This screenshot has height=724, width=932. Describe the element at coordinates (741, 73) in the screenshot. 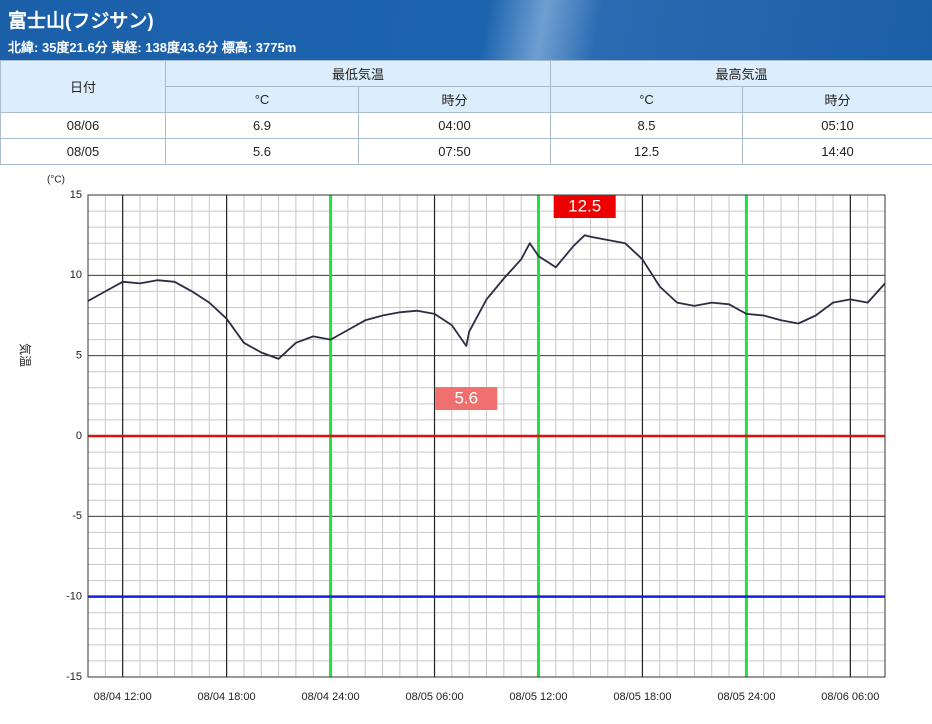

I see `header-cell: 最高気温` at that location.